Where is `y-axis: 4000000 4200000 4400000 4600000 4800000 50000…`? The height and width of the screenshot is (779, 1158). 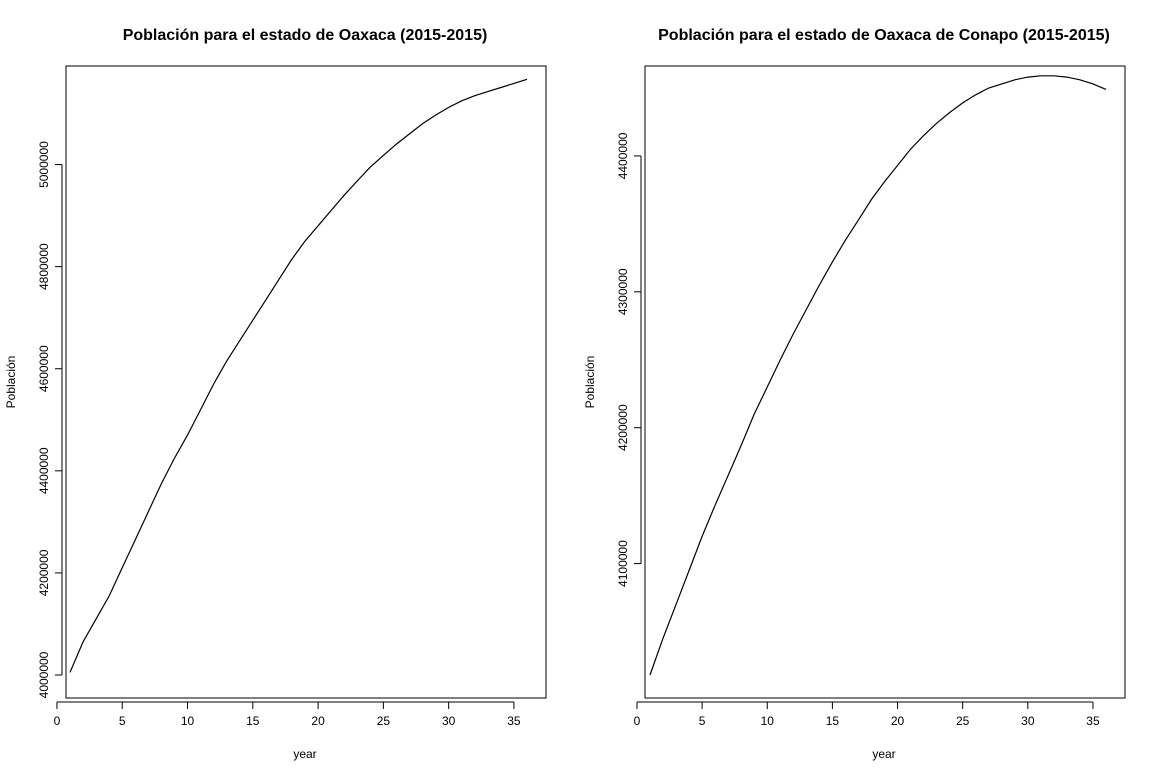 y-axis: 4000000 4200000 4400000 4600000 4800000 50000… is located at coordinates (50, 419).